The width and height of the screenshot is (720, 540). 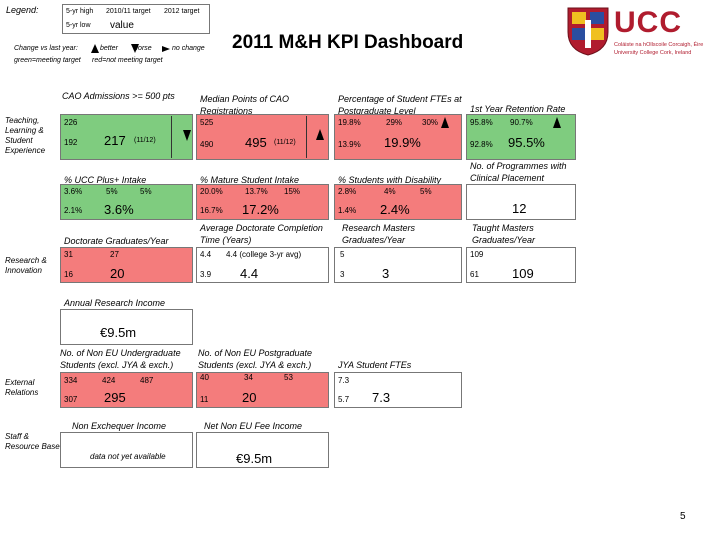 What do you see at coordinates (386, 273) in the screenshot?
I see `research-masters-value: 3` at bounding box center [386, 273].